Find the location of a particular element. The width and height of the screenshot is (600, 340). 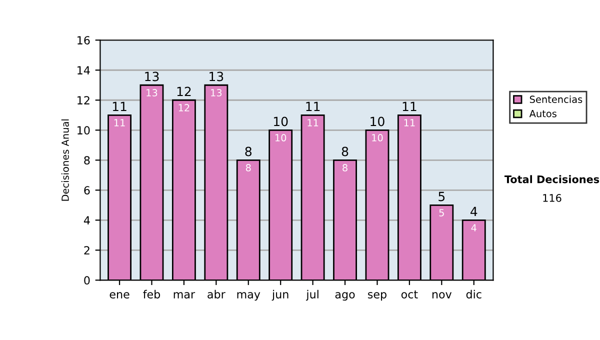

x-tick-label: dic is located at coordinates (474, 294).